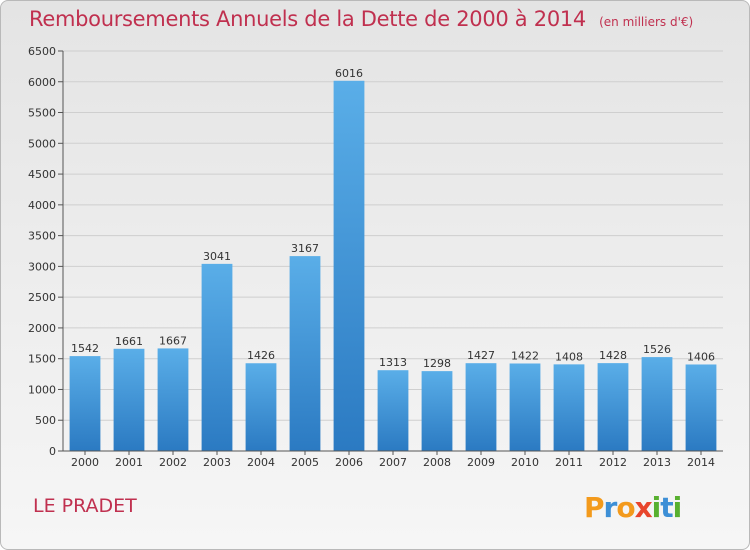 The height and width of the screenshot is (550, 750). Describe the element at coordinates (525, 407) in the screenshot. I see `bar-2010` at that location.